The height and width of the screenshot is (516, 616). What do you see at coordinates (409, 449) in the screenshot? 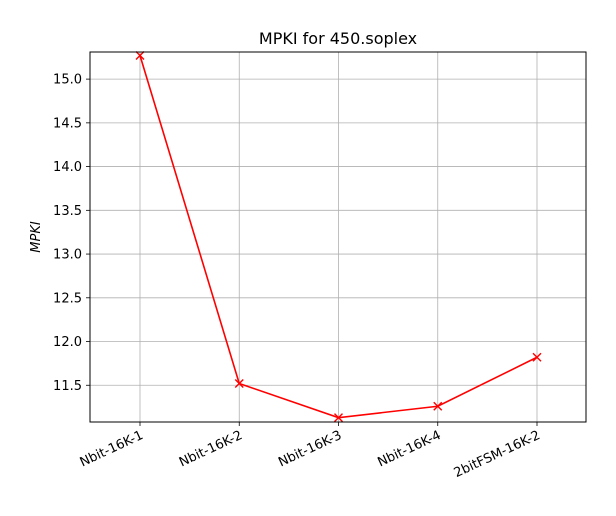
I see `x-tick-label: Nbit-16K-4` at bounding box center [409, 449].